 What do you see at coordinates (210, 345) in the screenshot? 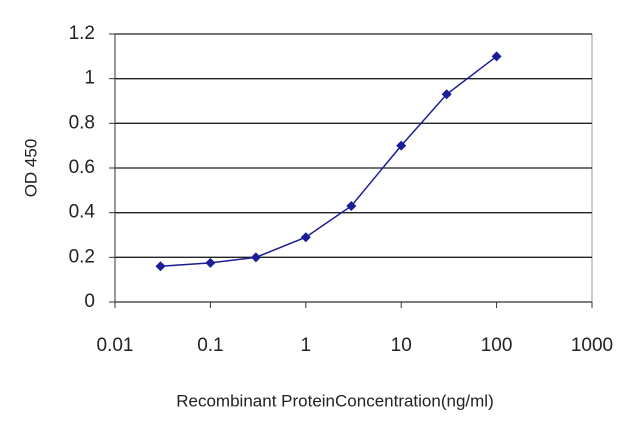
I see `x-tick-label: 0.1` at bounding box center [210, 345].